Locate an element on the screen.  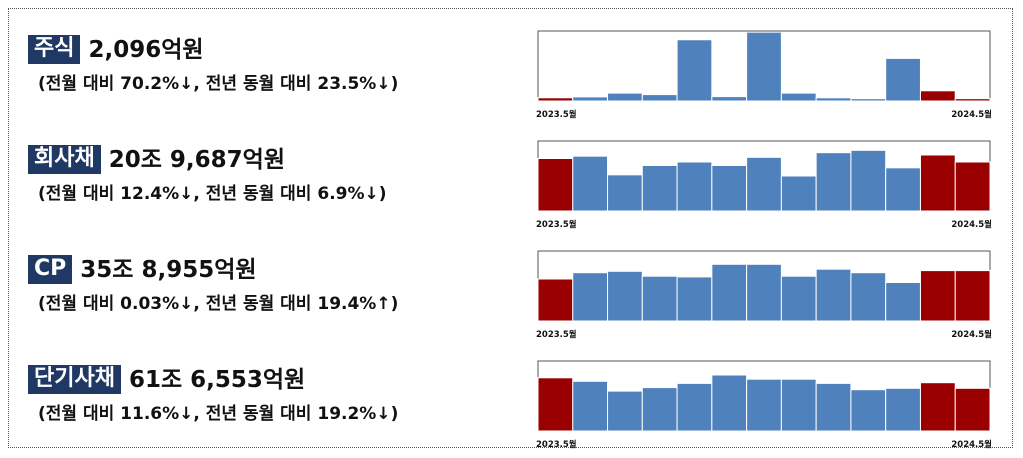
headline: 회사채 20조 9,687억원 is located at coordinates (156, 159).